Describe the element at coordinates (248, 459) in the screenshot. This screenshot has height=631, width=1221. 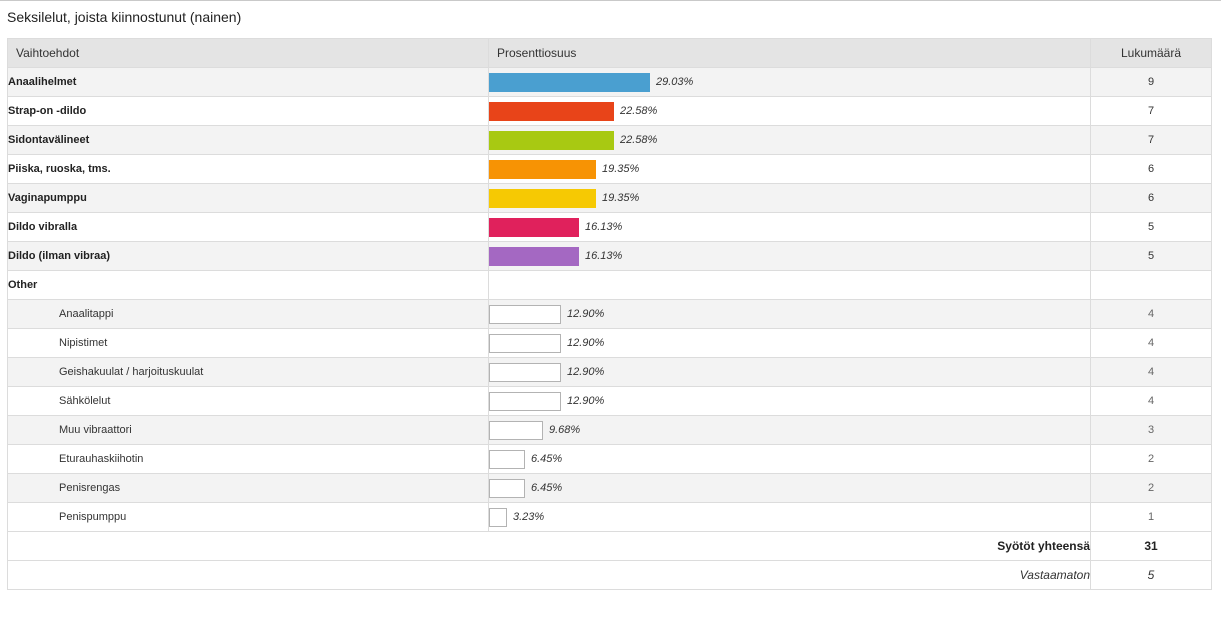
I see `option-label: Eturauhaskiihotin` at that location.